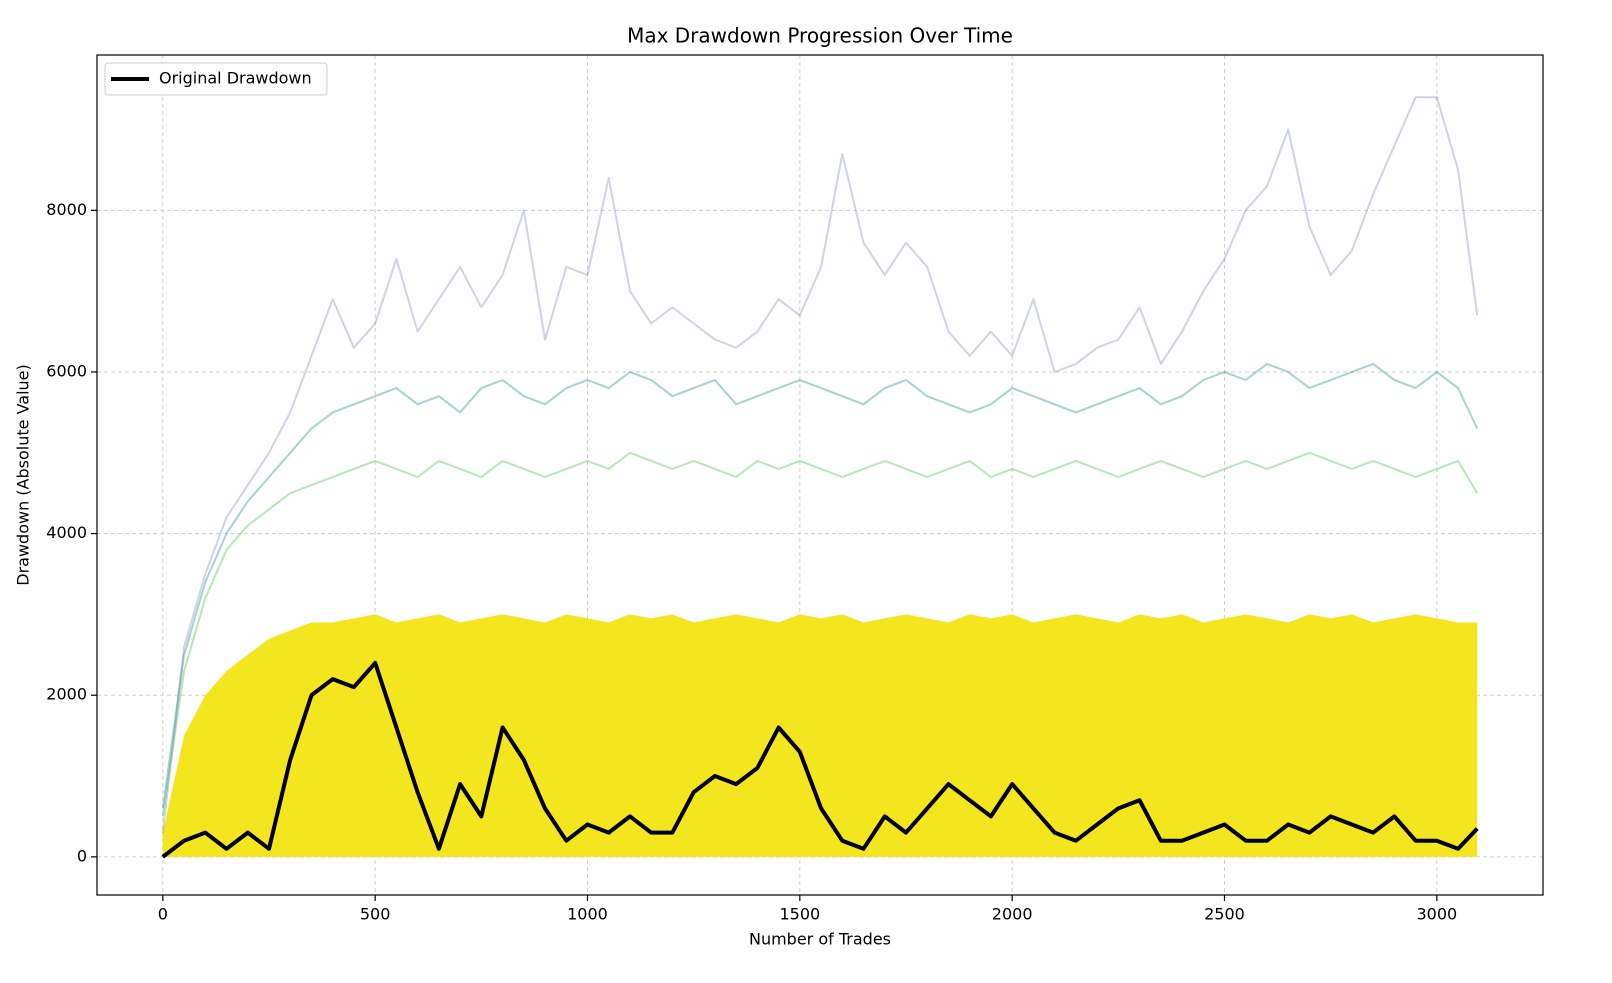 Image resolution: width=1612 pixels, height=983 pixels. Describe the element at coordinates (163, 914) in the screenshot. I see `x-tick-label: 0` at that location.